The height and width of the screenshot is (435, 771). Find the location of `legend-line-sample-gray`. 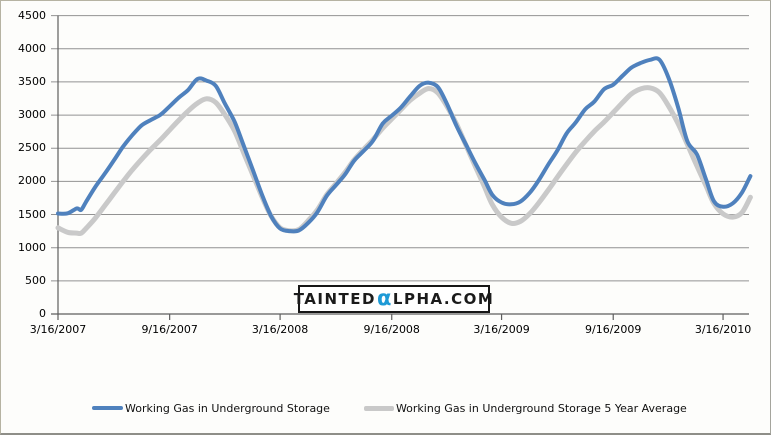

legend-line-sample-gray is located at coordinates (378, 408).